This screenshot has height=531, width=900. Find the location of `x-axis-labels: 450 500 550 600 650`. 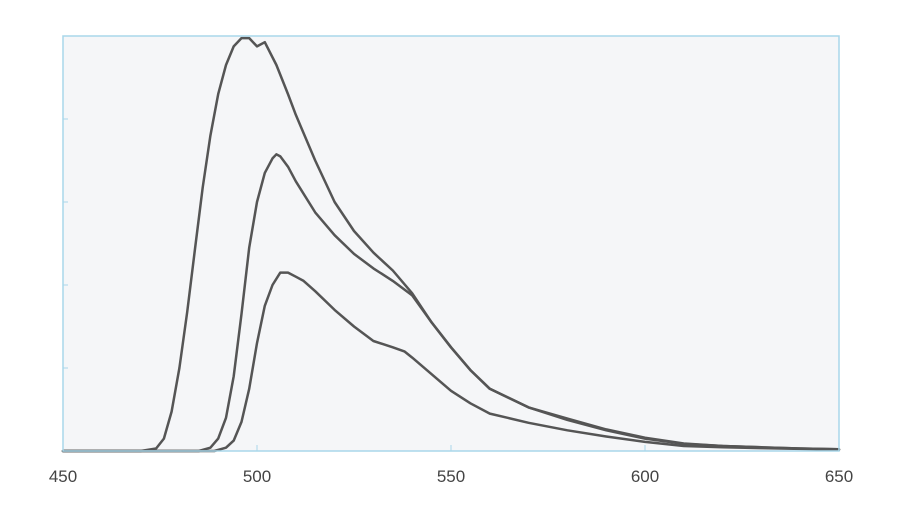

x-axis-labels: 450 500 550 600 650 is located at coordinates (451, 476).